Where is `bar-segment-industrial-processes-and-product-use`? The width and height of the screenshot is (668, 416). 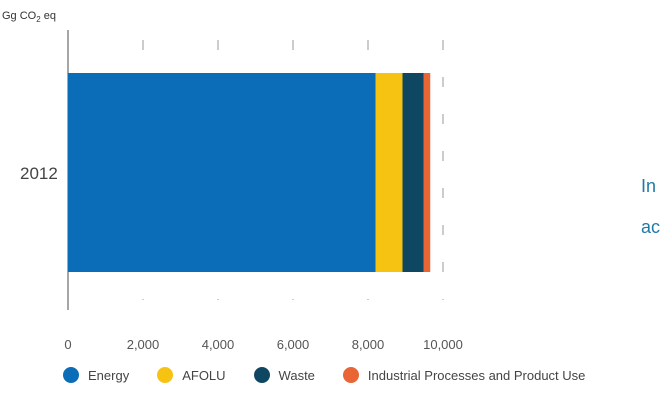
bar-segment-industrial-processes-and-product-use is located at coordinates (427, 172).